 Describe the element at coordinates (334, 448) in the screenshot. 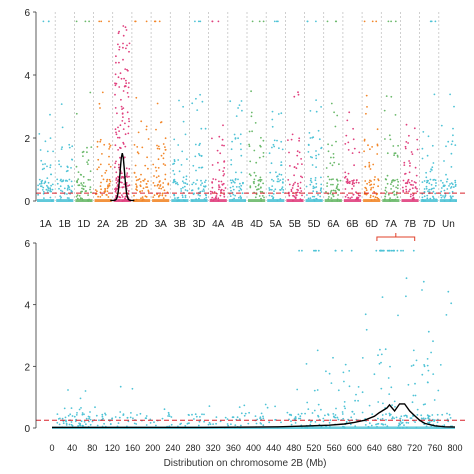

I see `x-tick-label: 560` at that location.